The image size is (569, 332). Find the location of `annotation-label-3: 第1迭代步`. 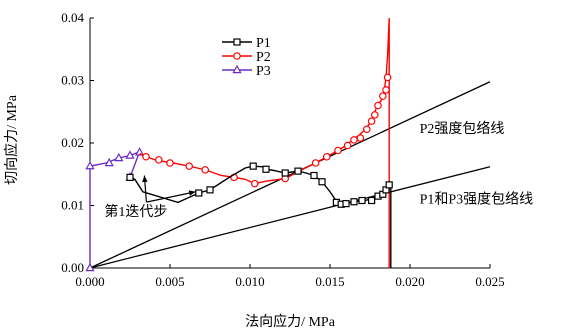

annotation-label-3: 第1迭代步 is located at coordinates (135, 211).